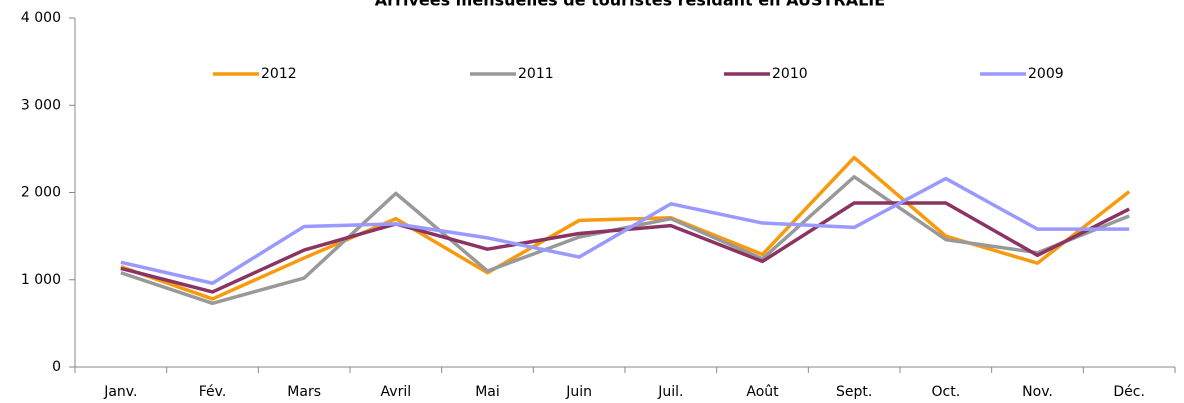 This screenshot has width=1184, height=403. What do you see at coordinates (1046, 74) in the screenshot?
I see `legend-label: 2009` at bounding box center [1046, 74].